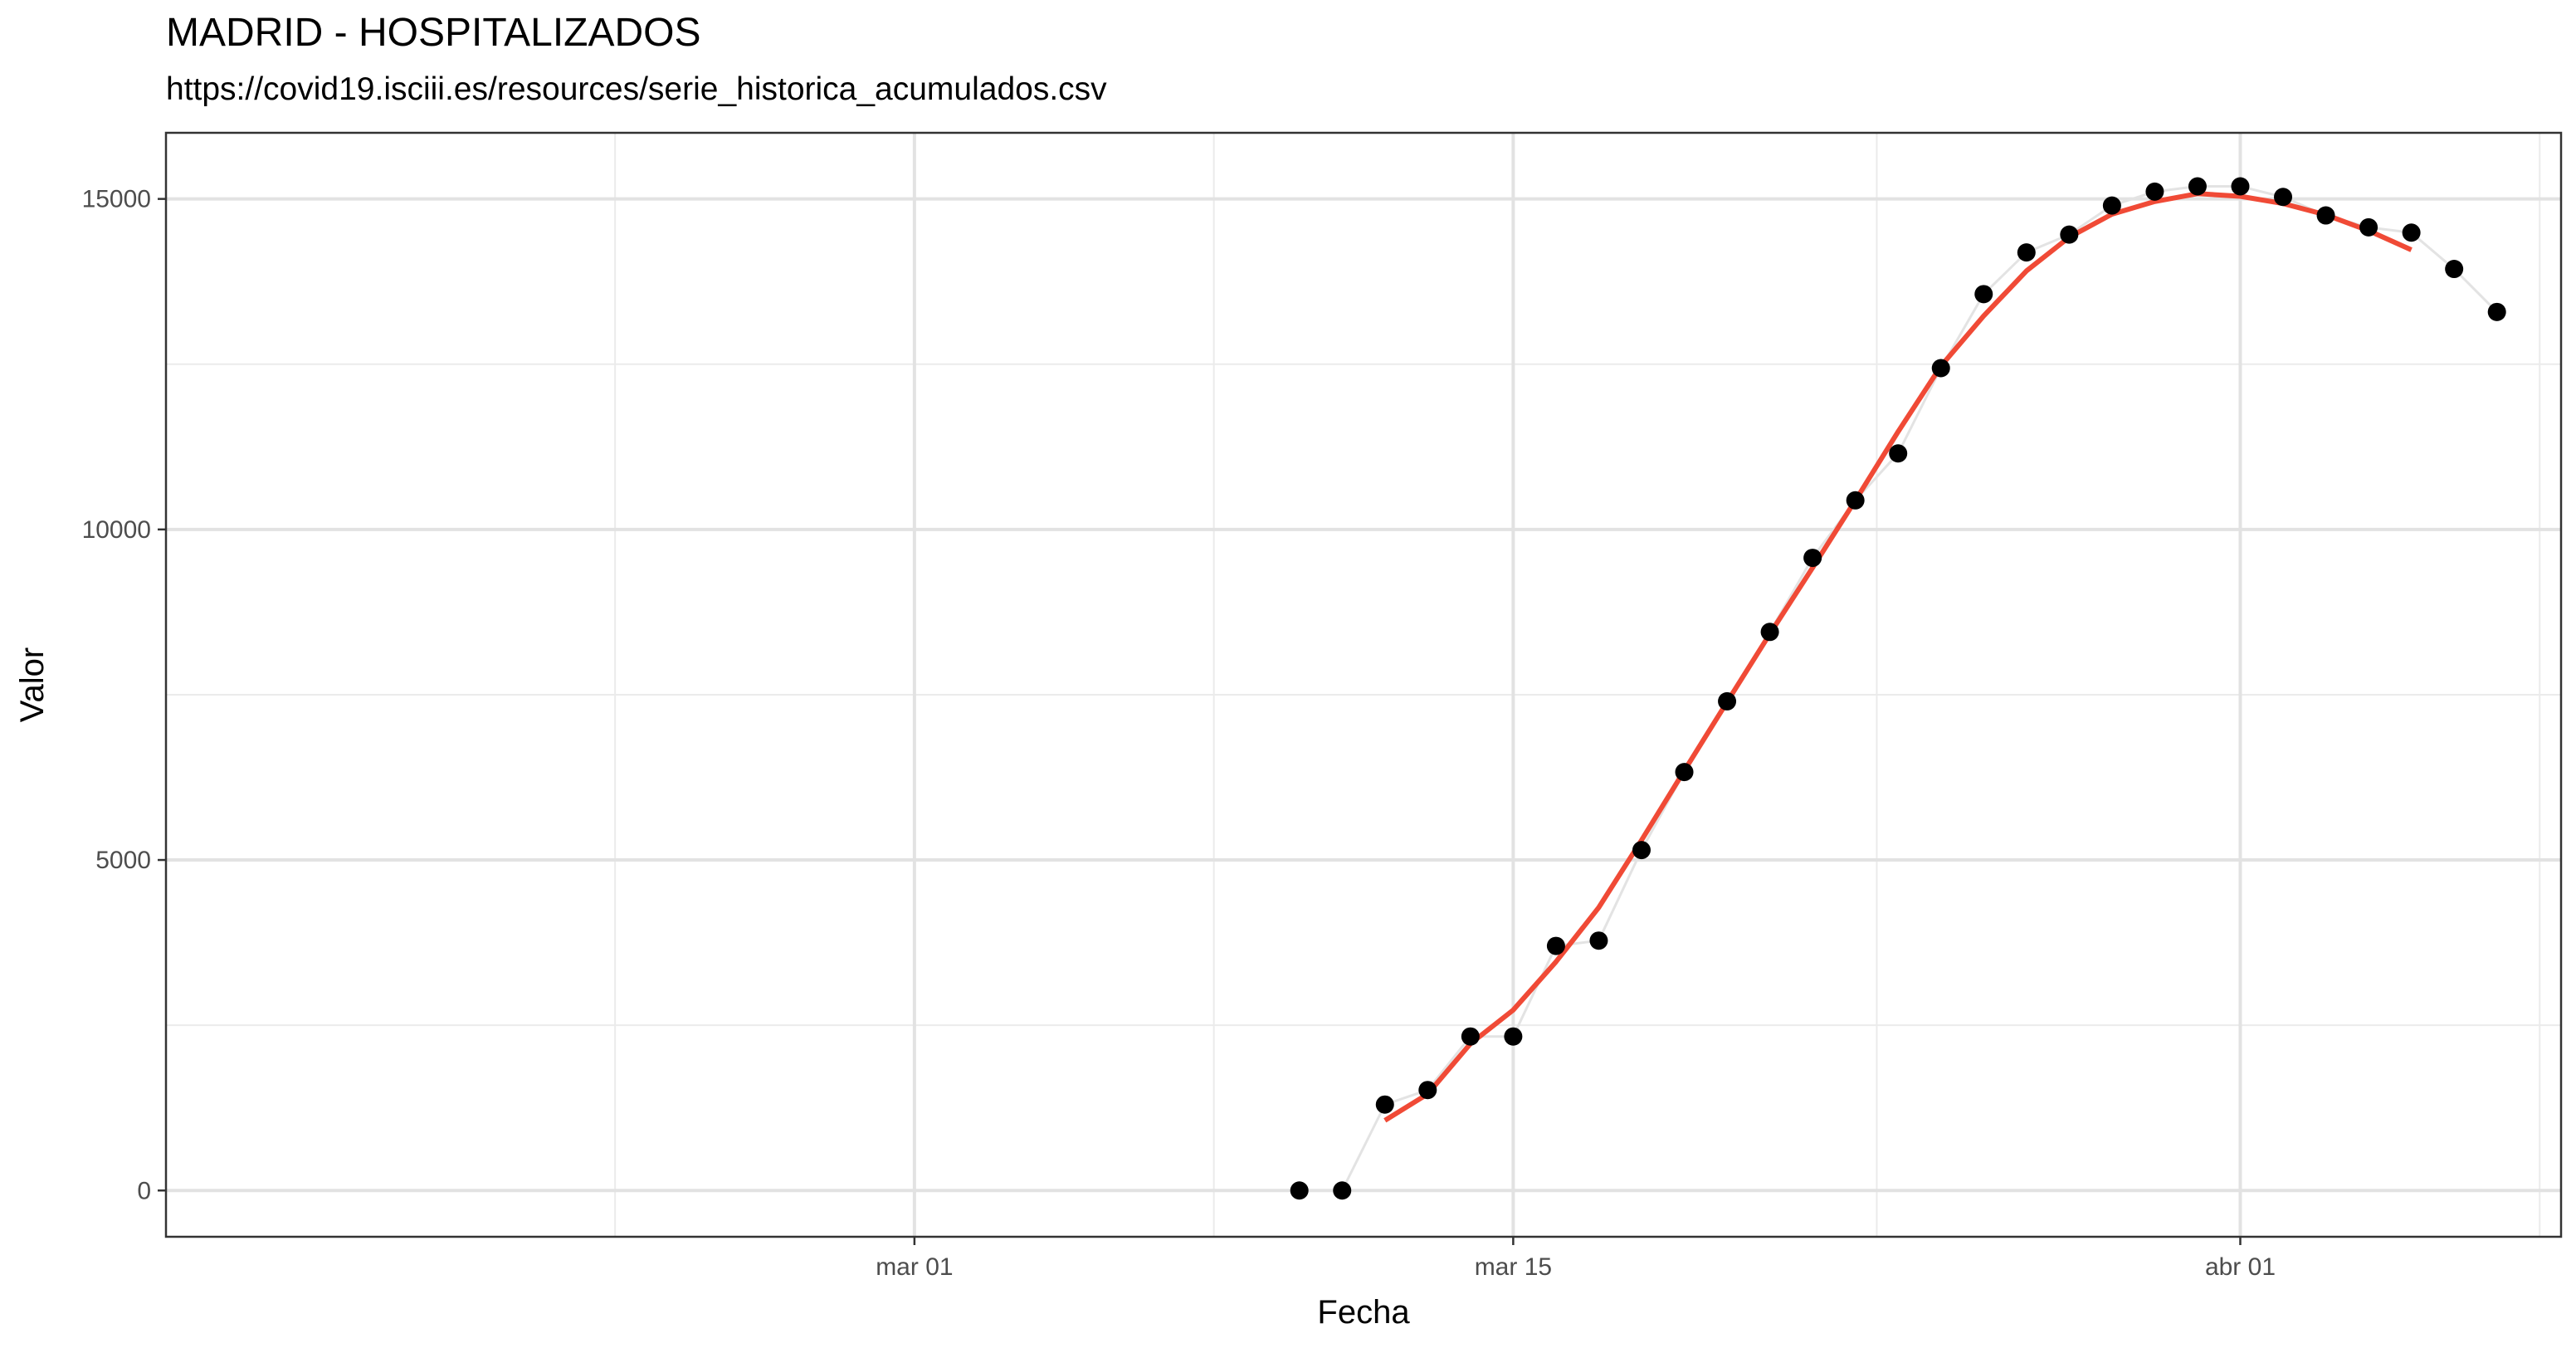 Image resolution: width=2576 pixels, height=1348 pixels. Describe the element at coordinates (1364, 1313) in the screenshot. I see `x-axis-title: Fecha` at that location.